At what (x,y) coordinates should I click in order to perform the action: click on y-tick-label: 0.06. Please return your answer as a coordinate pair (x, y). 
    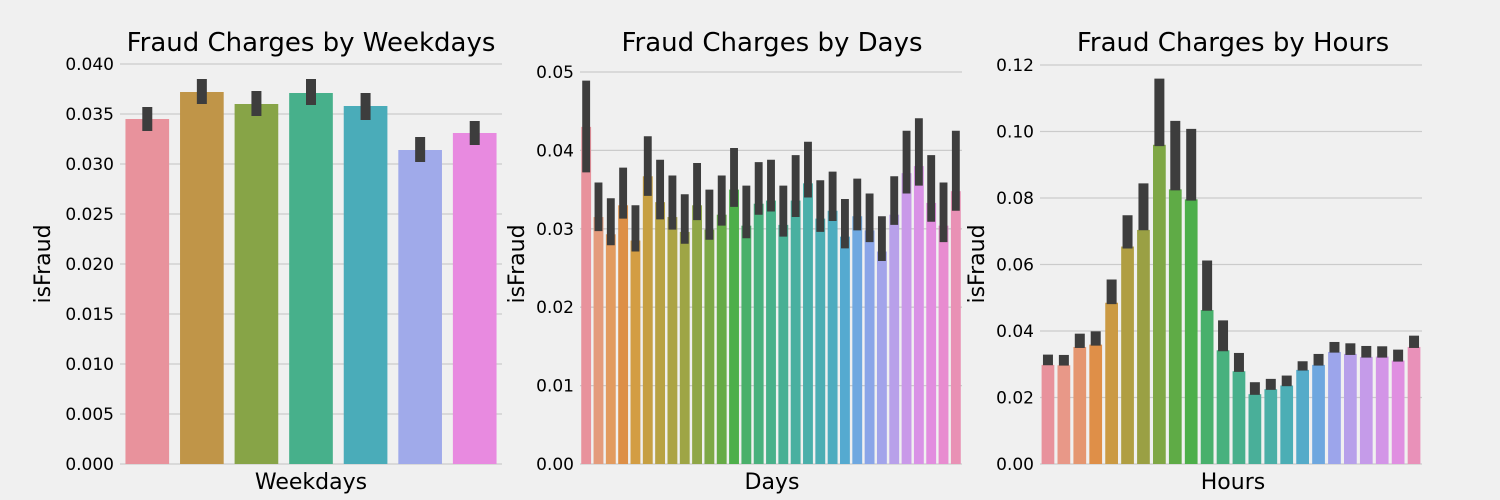
    Looking at the image, I should click on (1015, 266).